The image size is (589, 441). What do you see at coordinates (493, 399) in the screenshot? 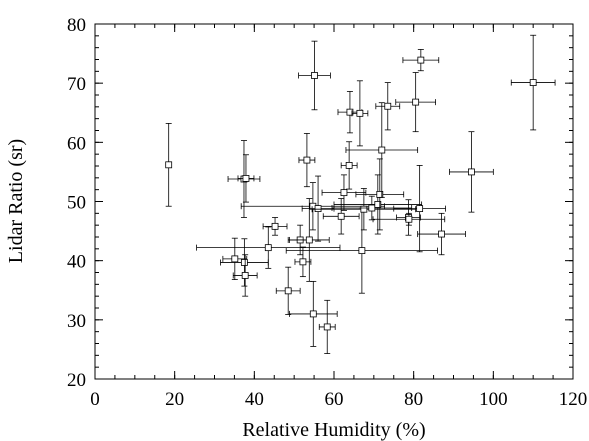
I see `x-tick-label: 100` at bounding box center [493, 399].